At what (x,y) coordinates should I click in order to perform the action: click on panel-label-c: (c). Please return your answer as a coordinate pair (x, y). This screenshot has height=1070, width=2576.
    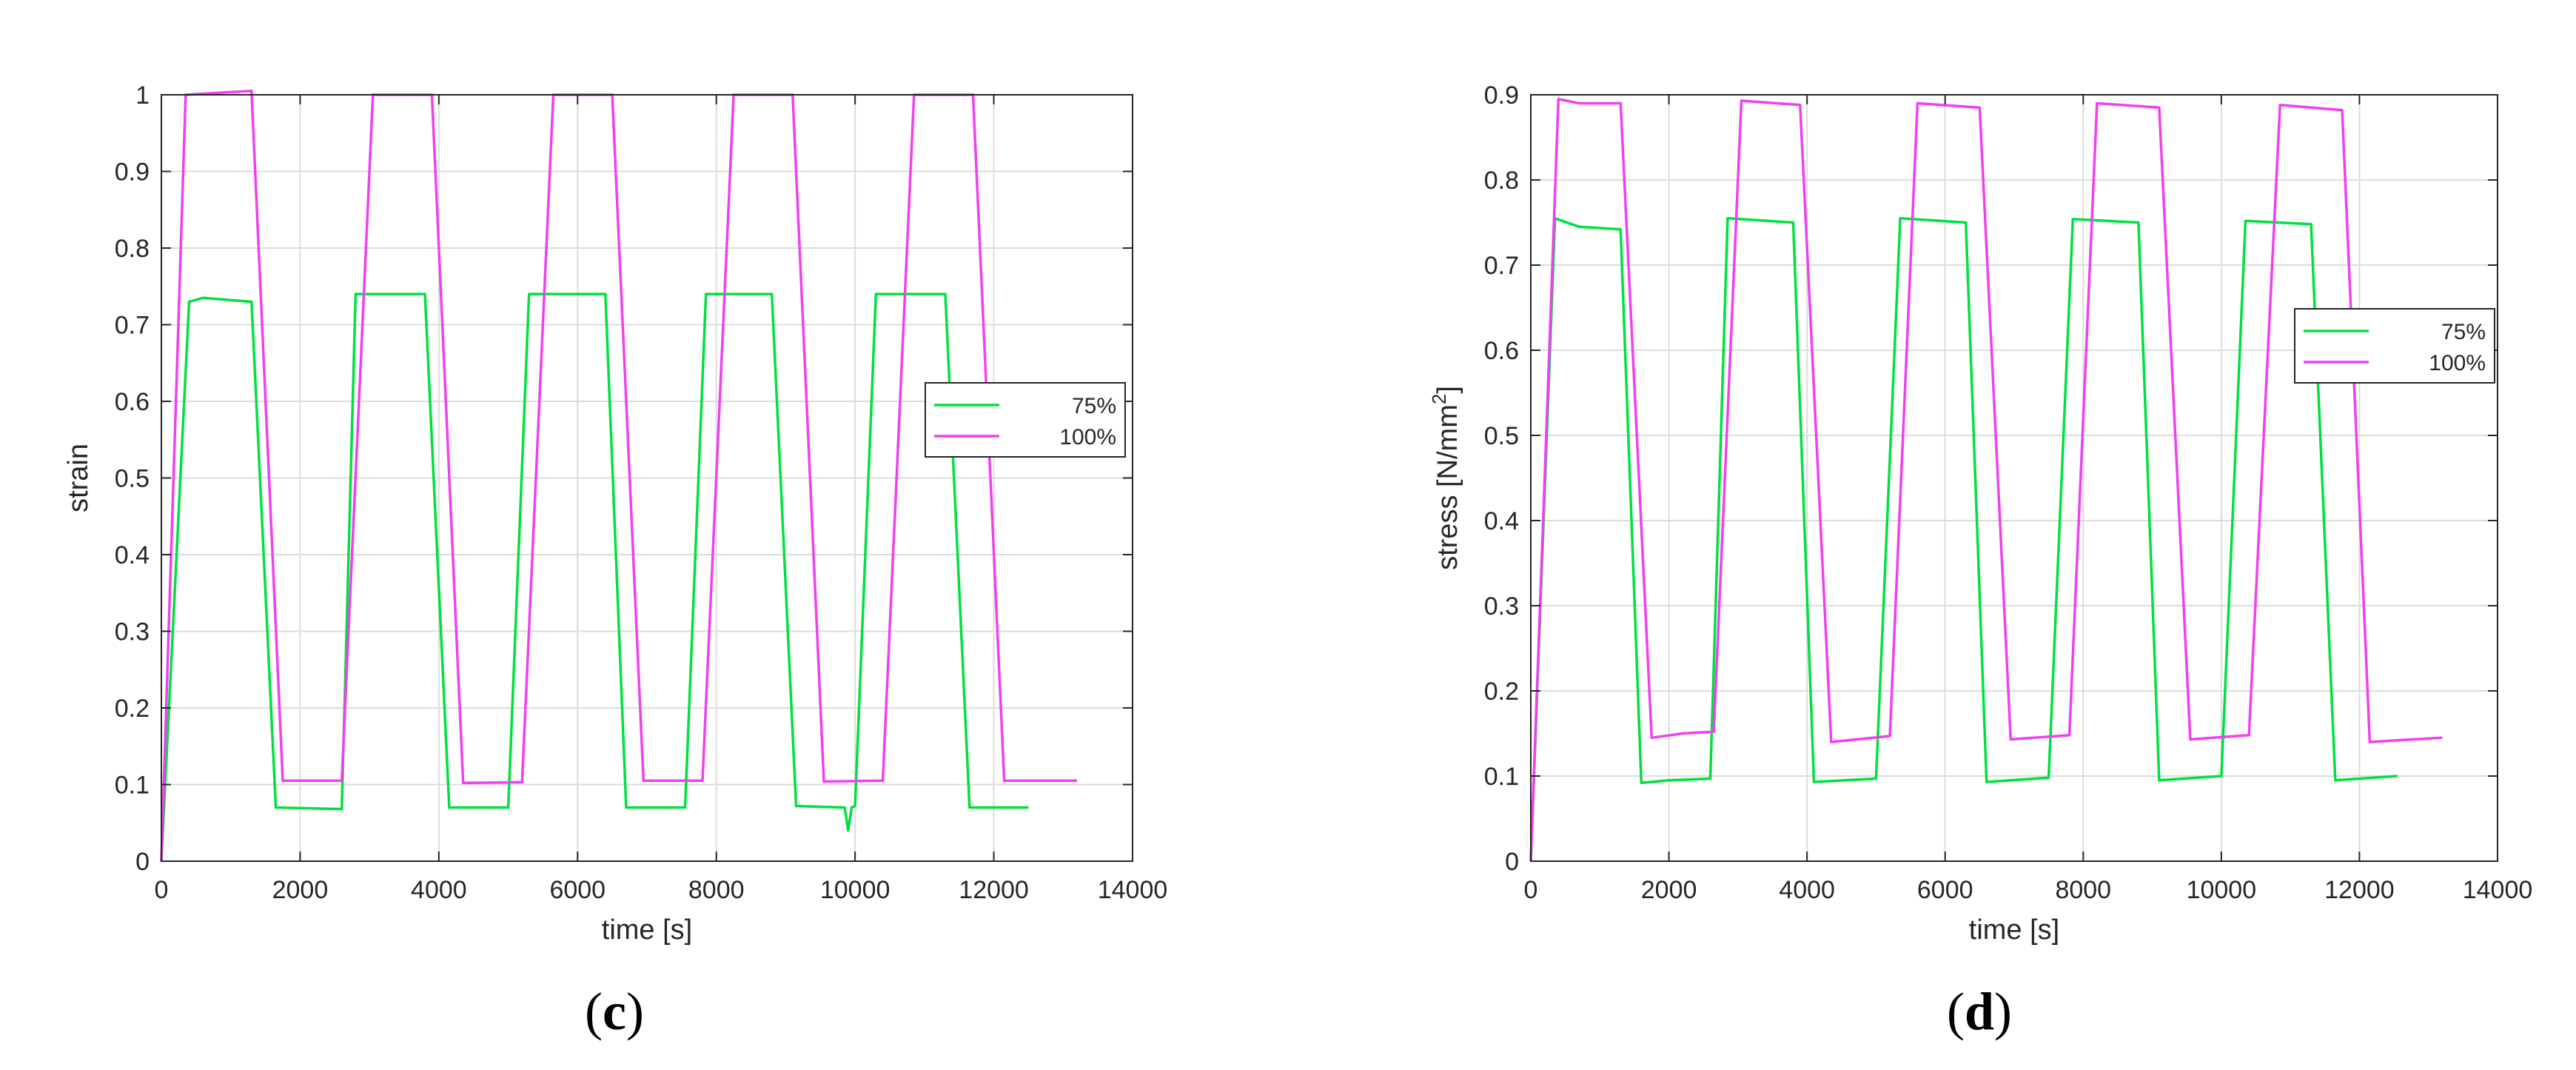
    Looking at the image, I should click on (614, 1012).